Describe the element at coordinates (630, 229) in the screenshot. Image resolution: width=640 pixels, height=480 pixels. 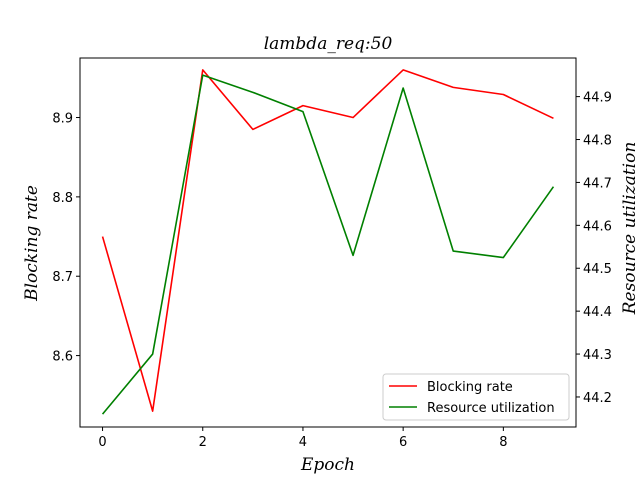
I see `y-axis-right-label: Resource utilization` at that location.